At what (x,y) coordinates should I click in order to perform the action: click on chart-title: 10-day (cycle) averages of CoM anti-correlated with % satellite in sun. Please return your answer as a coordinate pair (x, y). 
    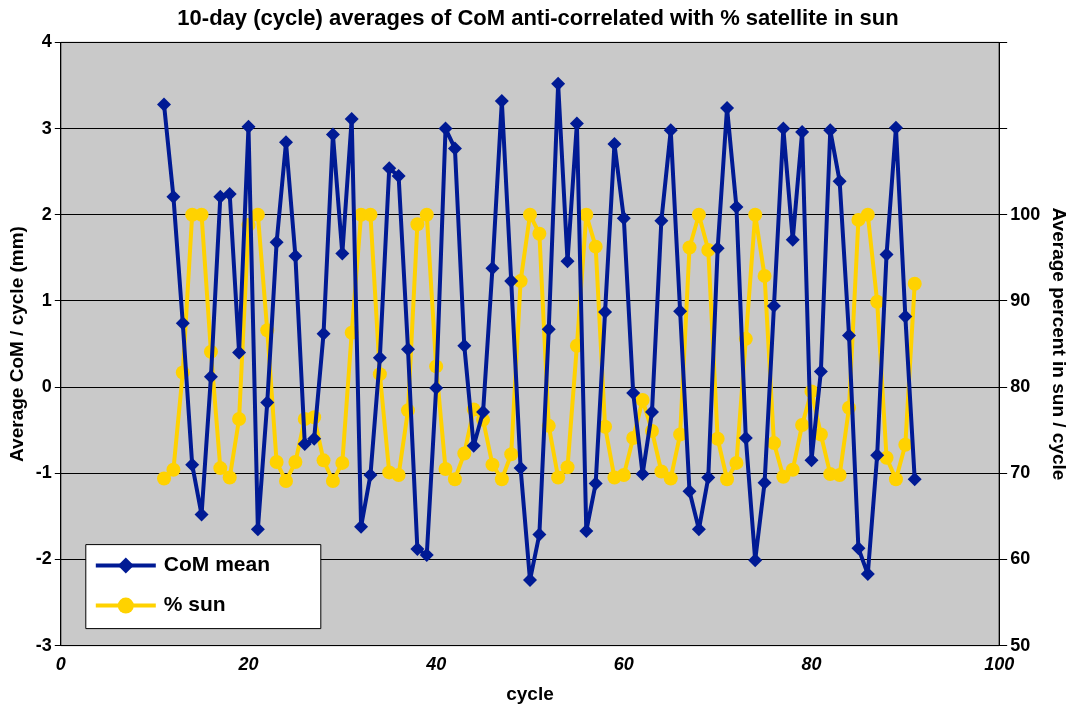
    Looking at the image, I should click on (538, 18).